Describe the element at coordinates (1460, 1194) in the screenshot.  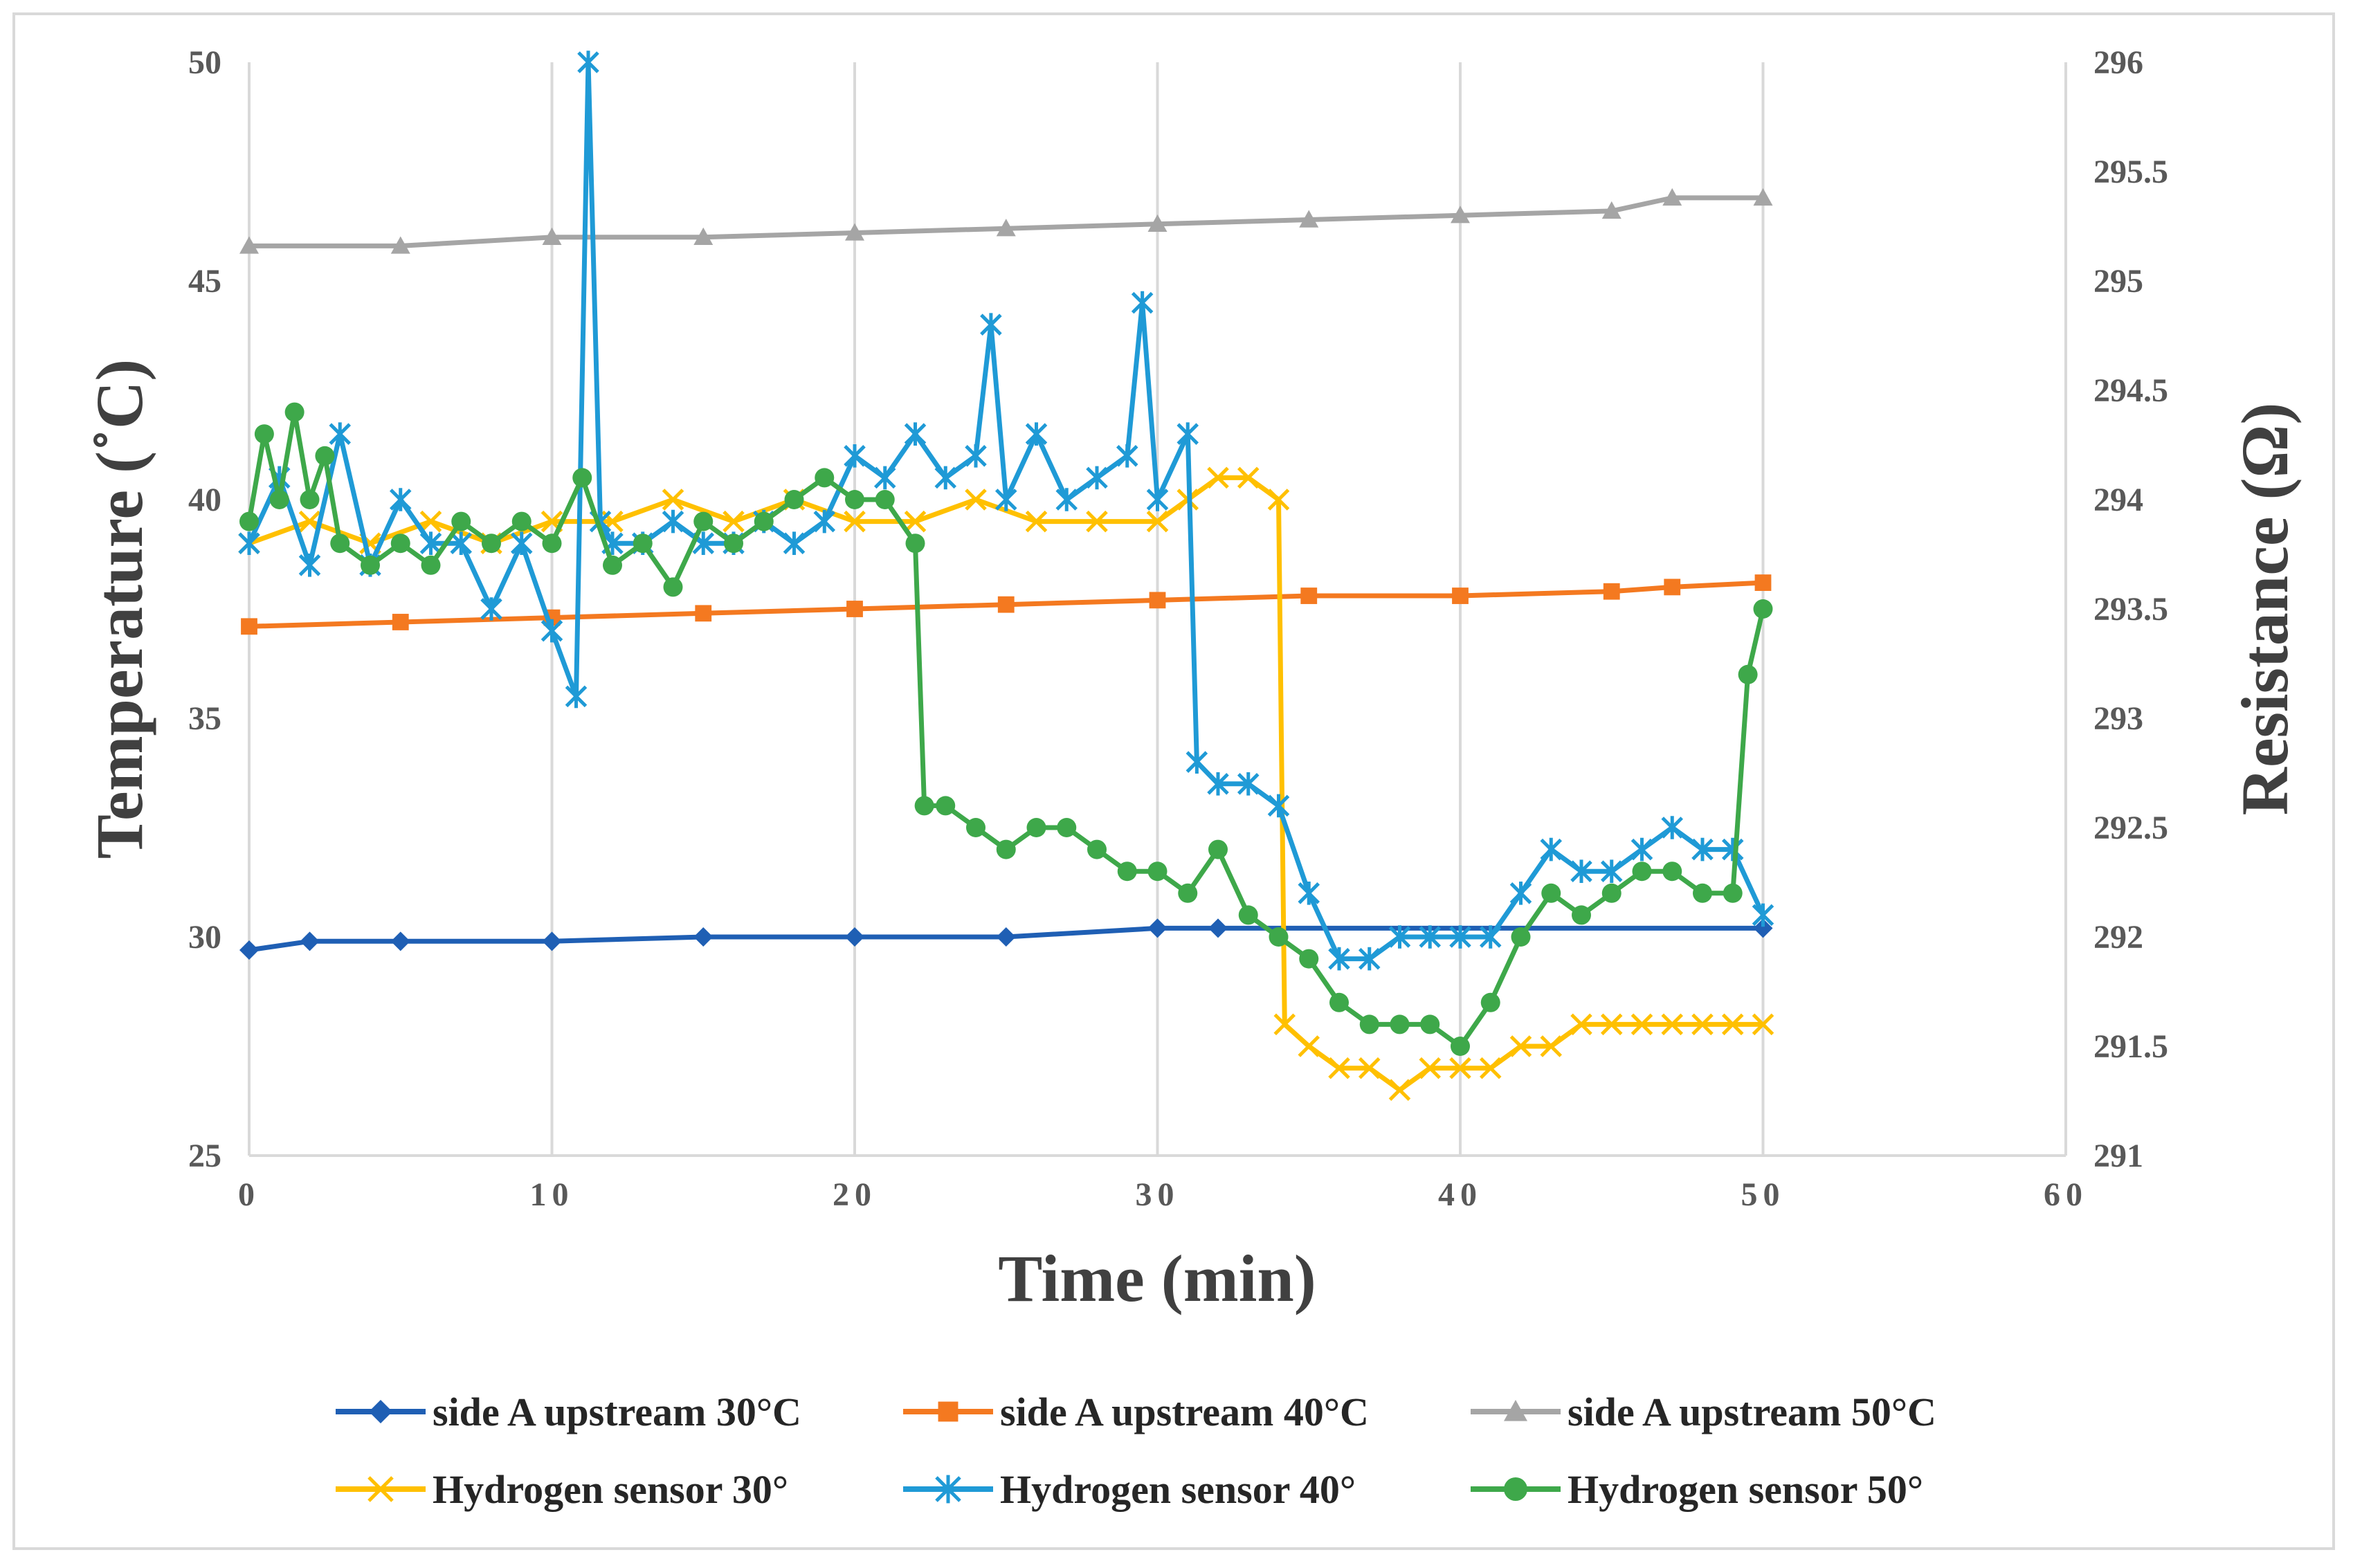
I see `x-tick-label: 40` at that location.